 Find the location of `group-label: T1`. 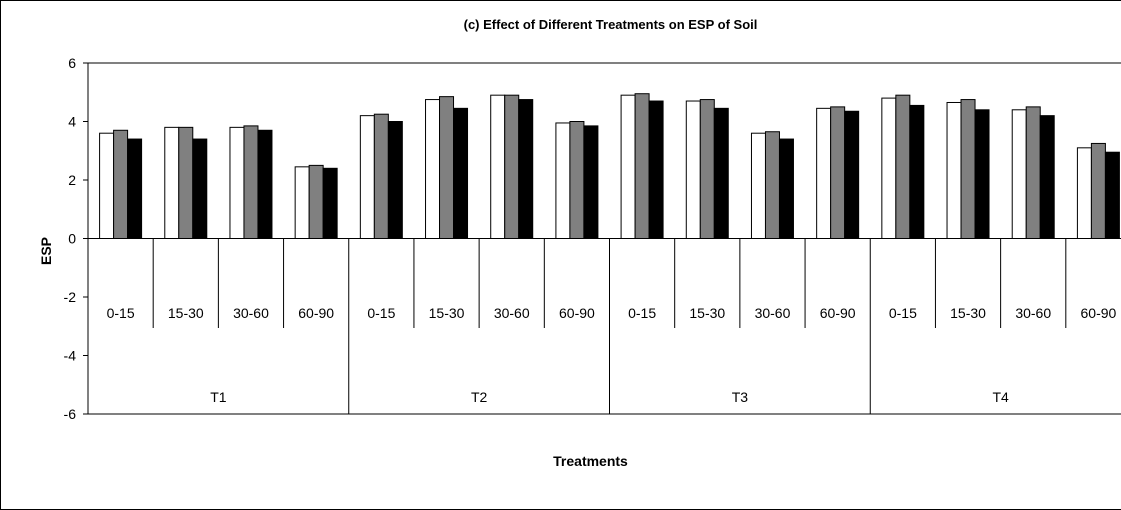

group-label: T1 is located at coordinates (218, 397).